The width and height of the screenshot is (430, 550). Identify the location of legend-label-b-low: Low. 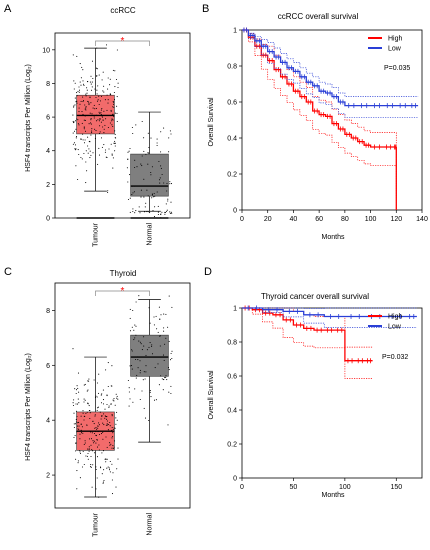
(395, 49).